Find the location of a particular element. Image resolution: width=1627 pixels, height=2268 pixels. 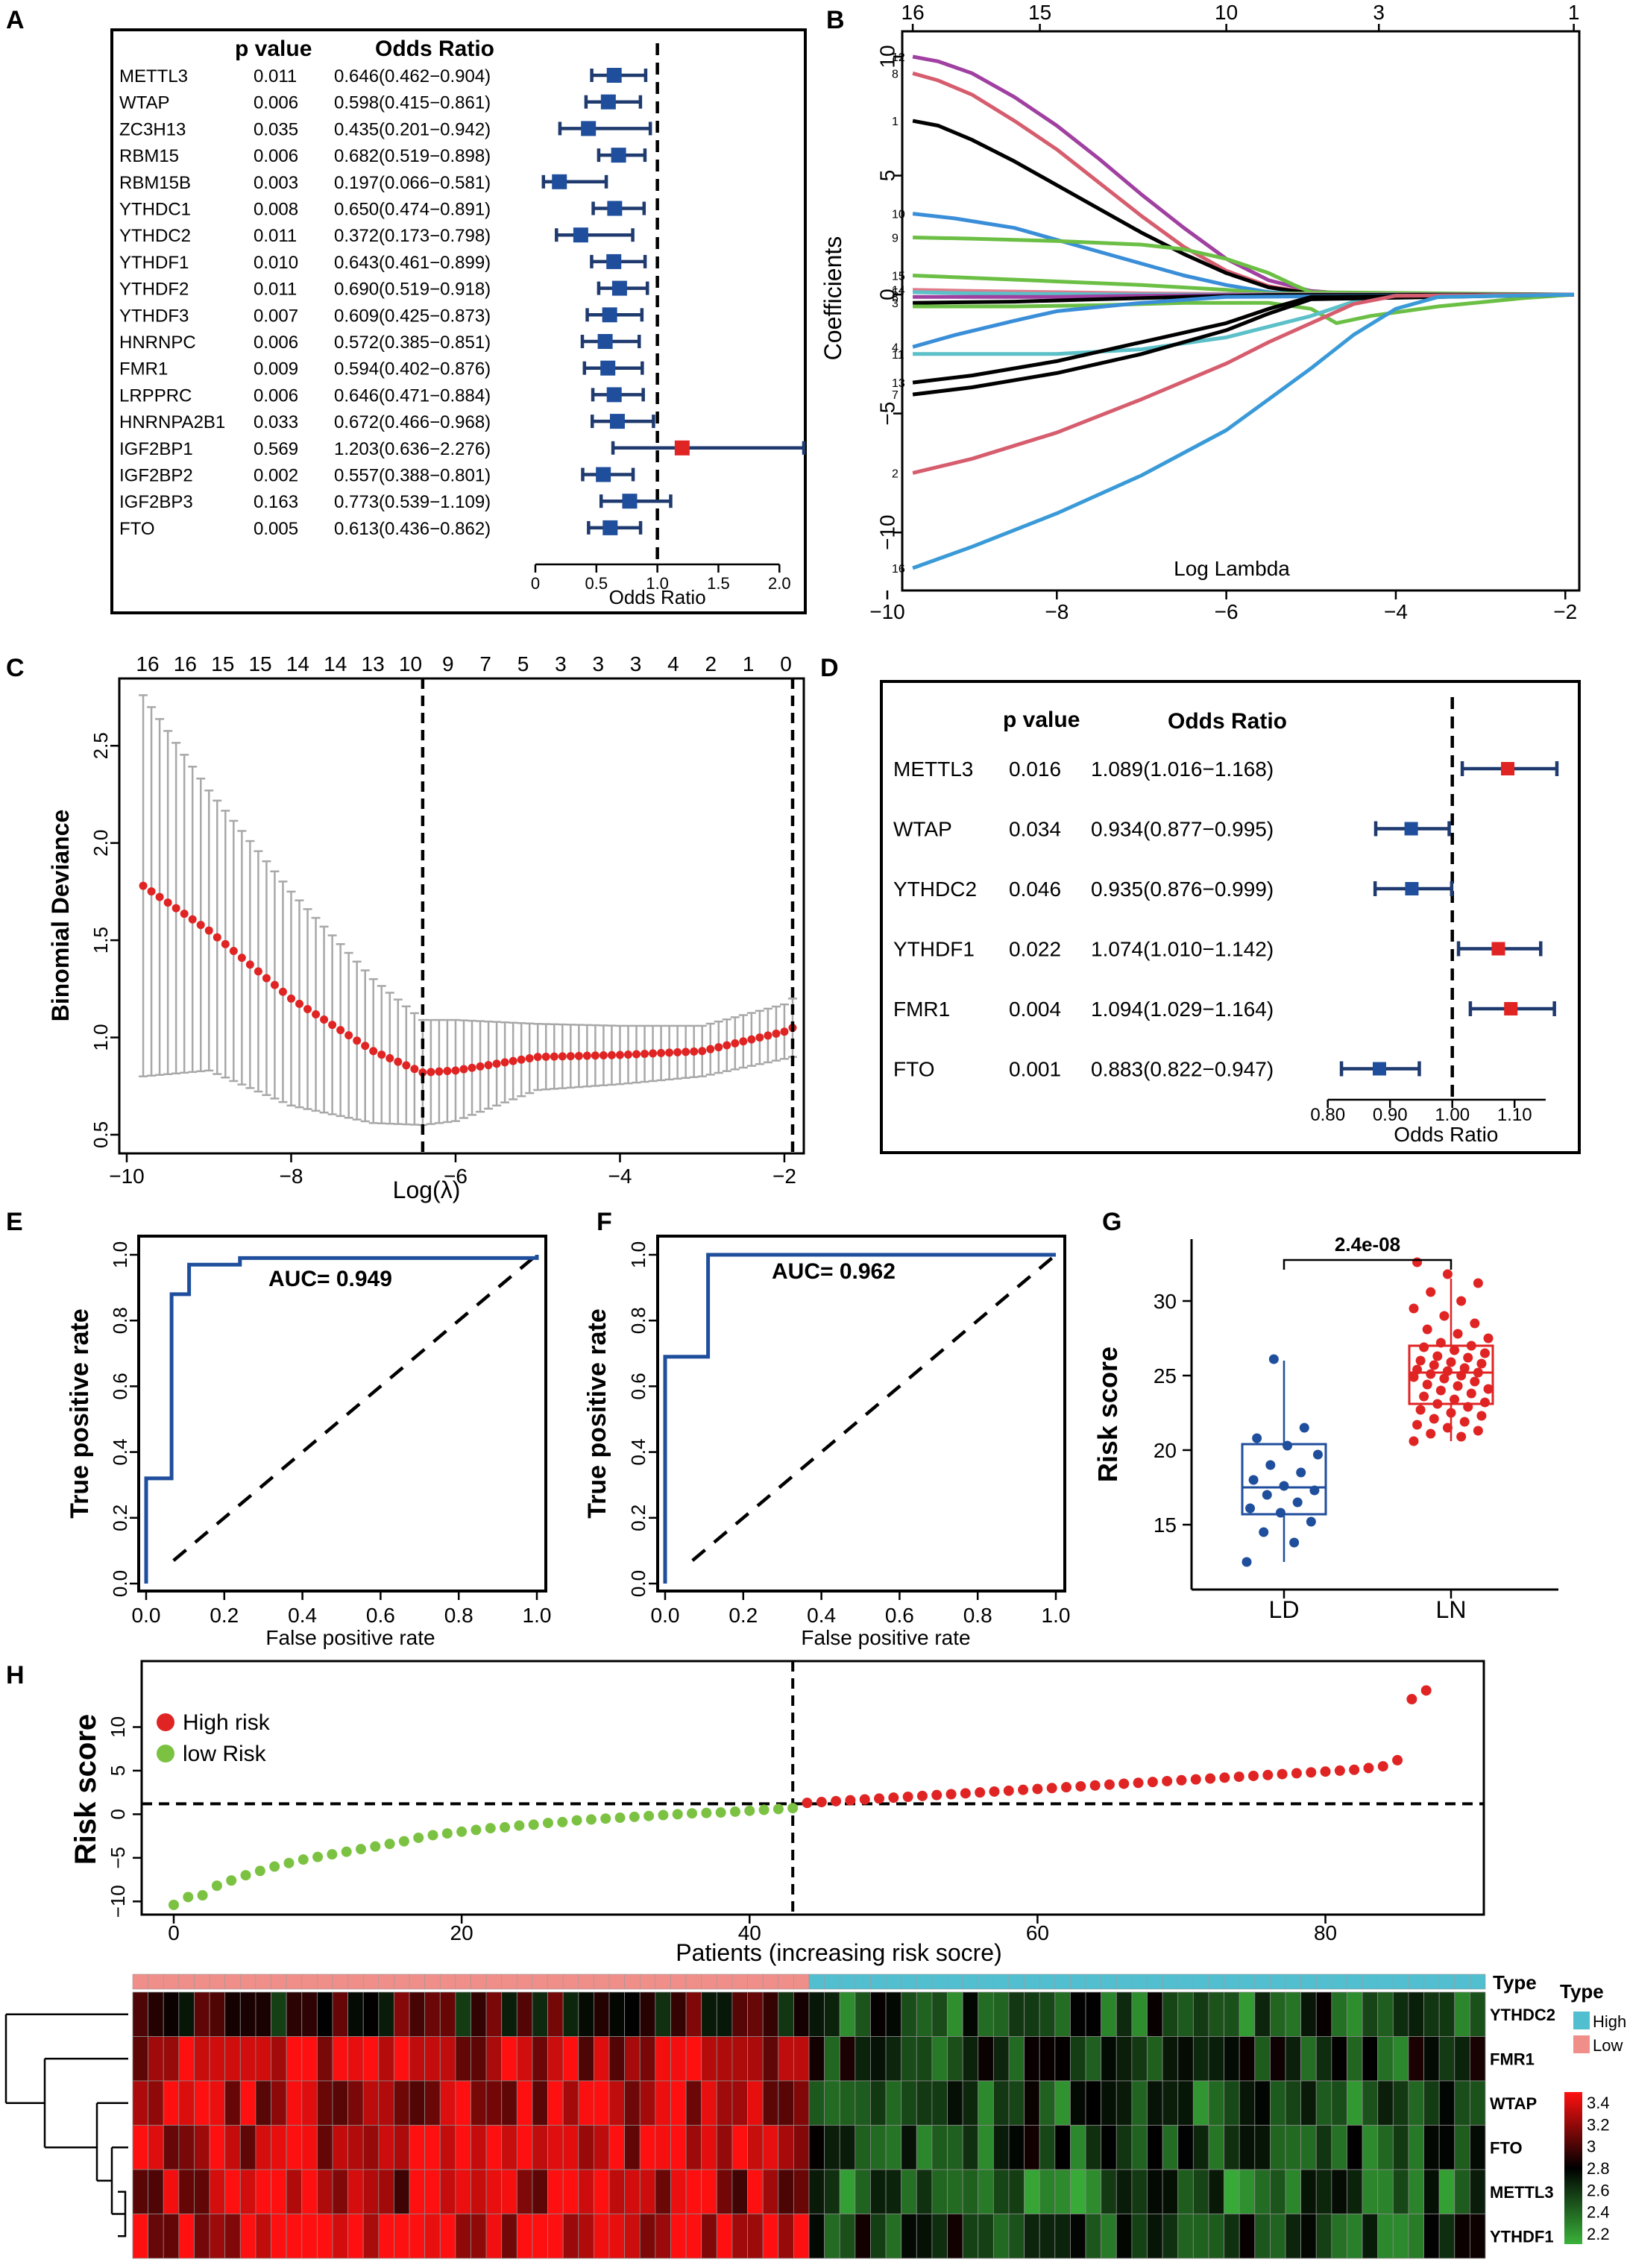

p-value: 0.005 is located at coordinates (276, 529).